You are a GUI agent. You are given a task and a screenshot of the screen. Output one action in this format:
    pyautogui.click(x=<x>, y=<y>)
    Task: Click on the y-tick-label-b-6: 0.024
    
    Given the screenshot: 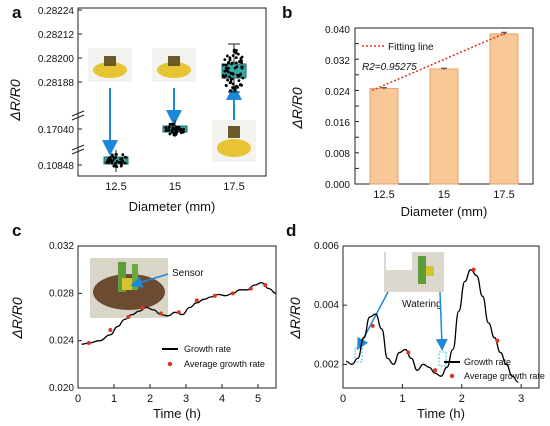 What is the action you would take?
    pyautogui.click(x=337, y=92)
    